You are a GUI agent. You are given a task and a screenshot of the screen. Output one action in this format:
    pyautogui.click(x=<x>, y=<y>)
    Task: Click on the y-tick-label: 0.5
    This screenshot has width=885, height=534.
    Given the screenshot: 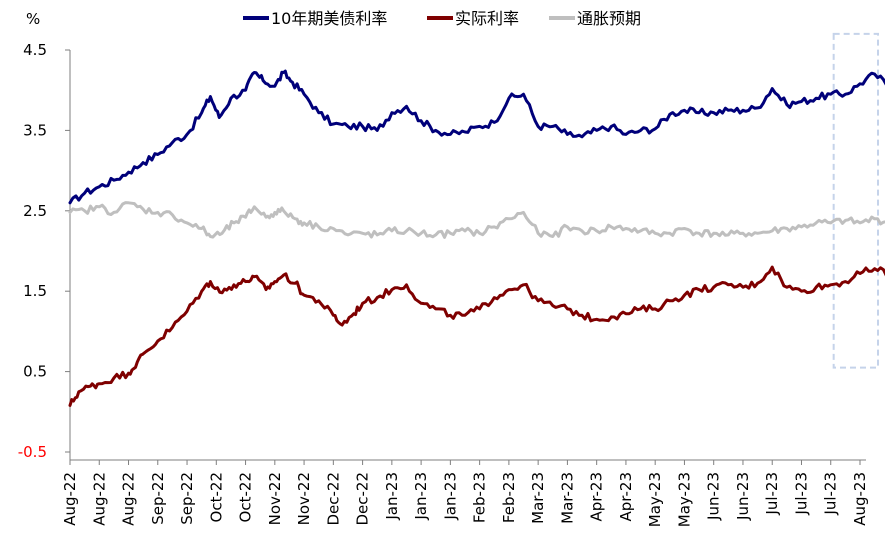 What is the action you would take?
    pyautogui.click(x=35, y=372)
    